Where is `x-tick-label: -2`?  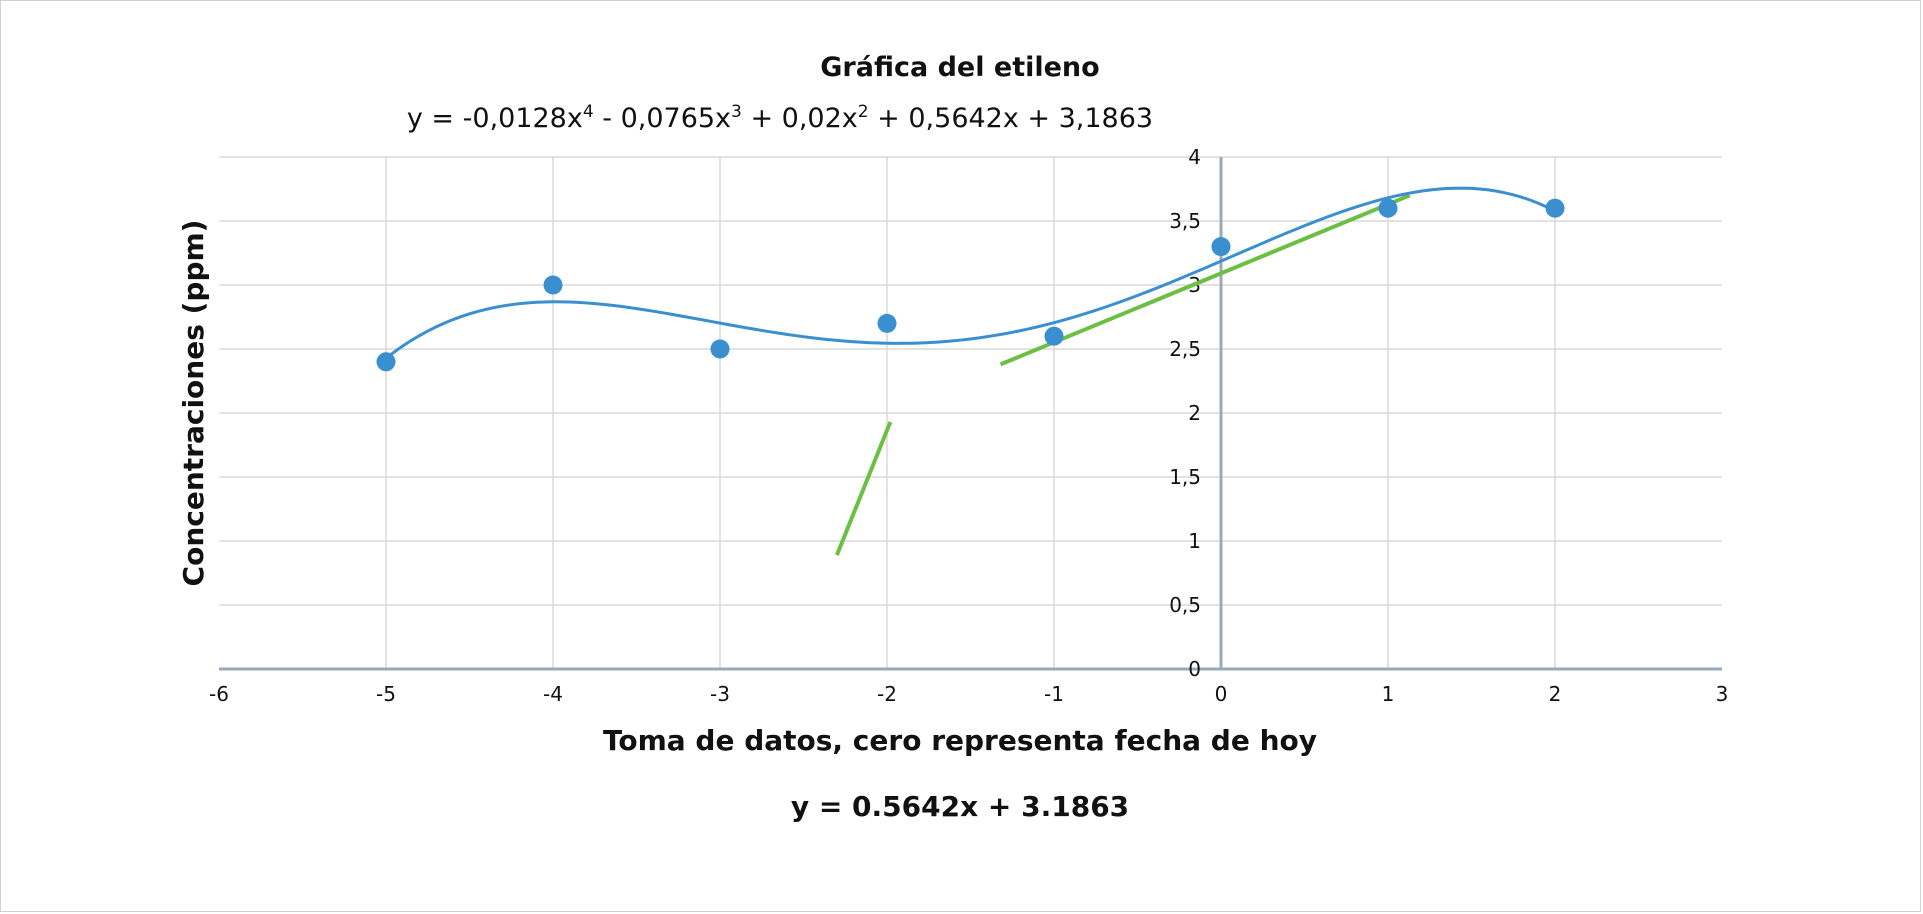
x-tick-label: -2 is located at coordinates (887, 694).